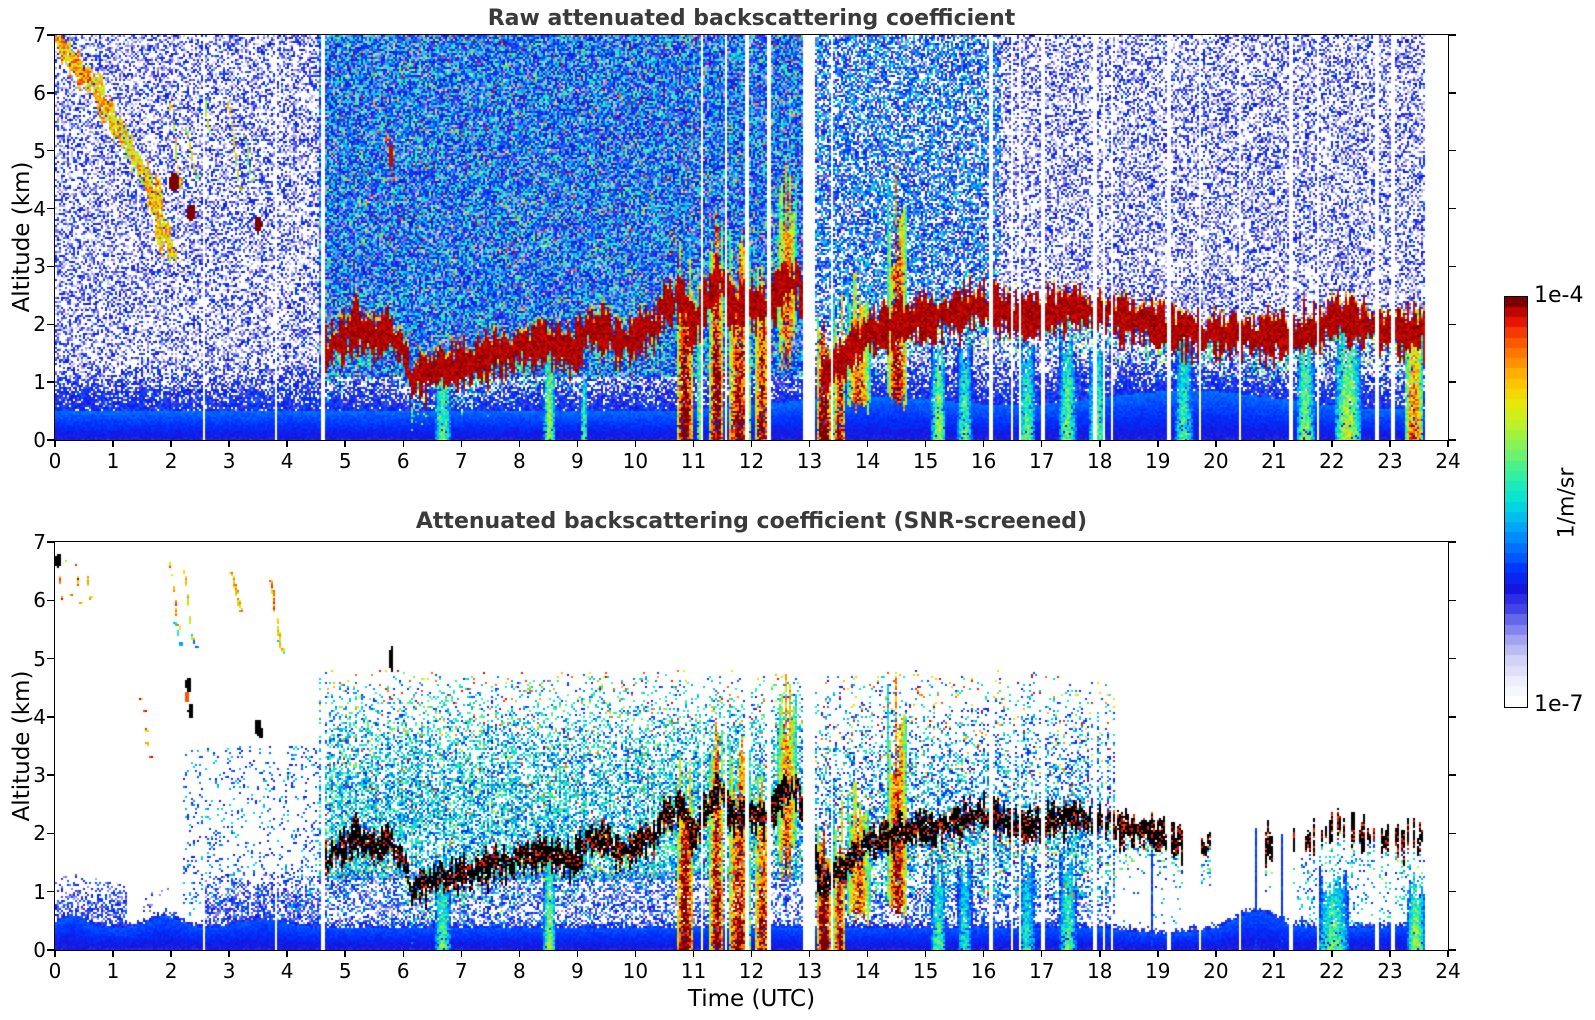 The image size is (1595, 1020). I want to click on colorbar-min-label: 1e-7, so click(1559, 704).